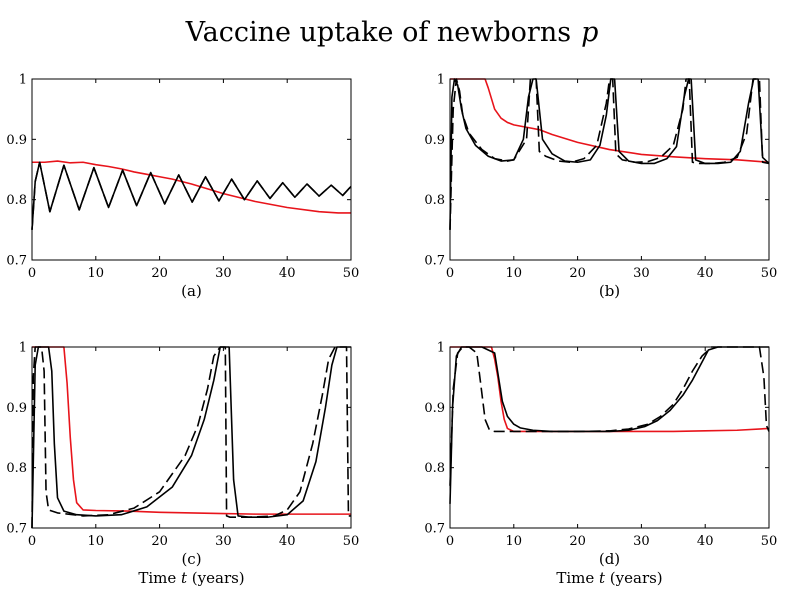  What do you see at coordinates (609, 559) in the screenshot?
I see `panel-label: (d)` at bounding box center [609, 559].